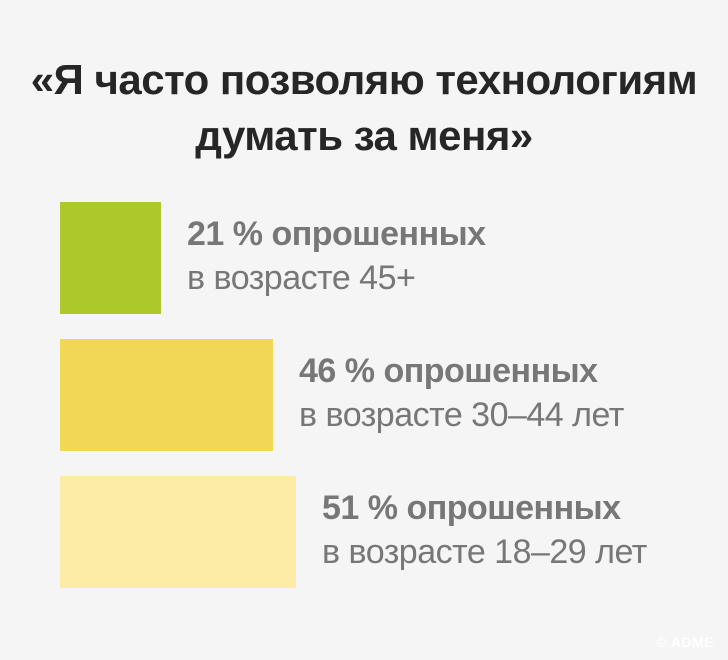  Describe the element at coordinates (461, 415) in the screenshot. I see `bar-category-label: в возрасте 30–44 лет` at that location.